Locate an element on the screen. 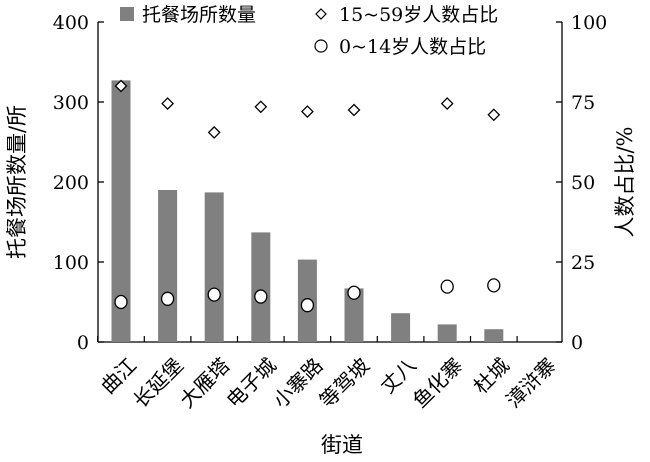 The width and height of the screenshot is (650, 462). y-right-tick-label: 50 is located at coordinates (583, 183).